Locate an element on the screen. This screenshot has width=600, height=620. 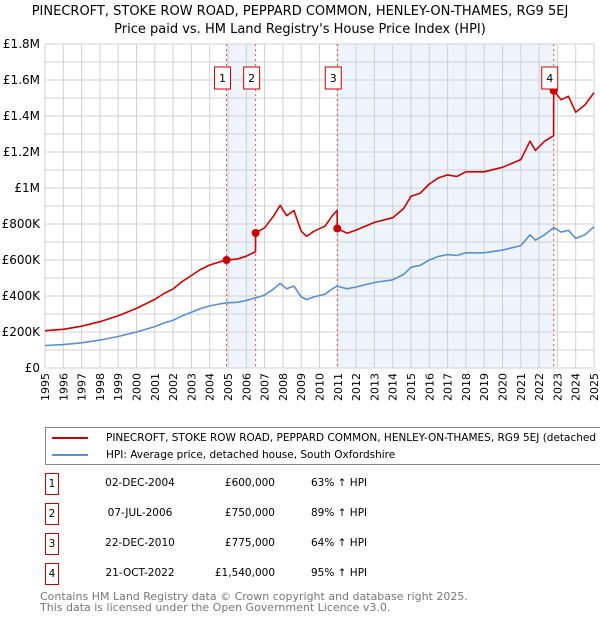
x-tick-label: 2017 is located at coordinates (448, 387).